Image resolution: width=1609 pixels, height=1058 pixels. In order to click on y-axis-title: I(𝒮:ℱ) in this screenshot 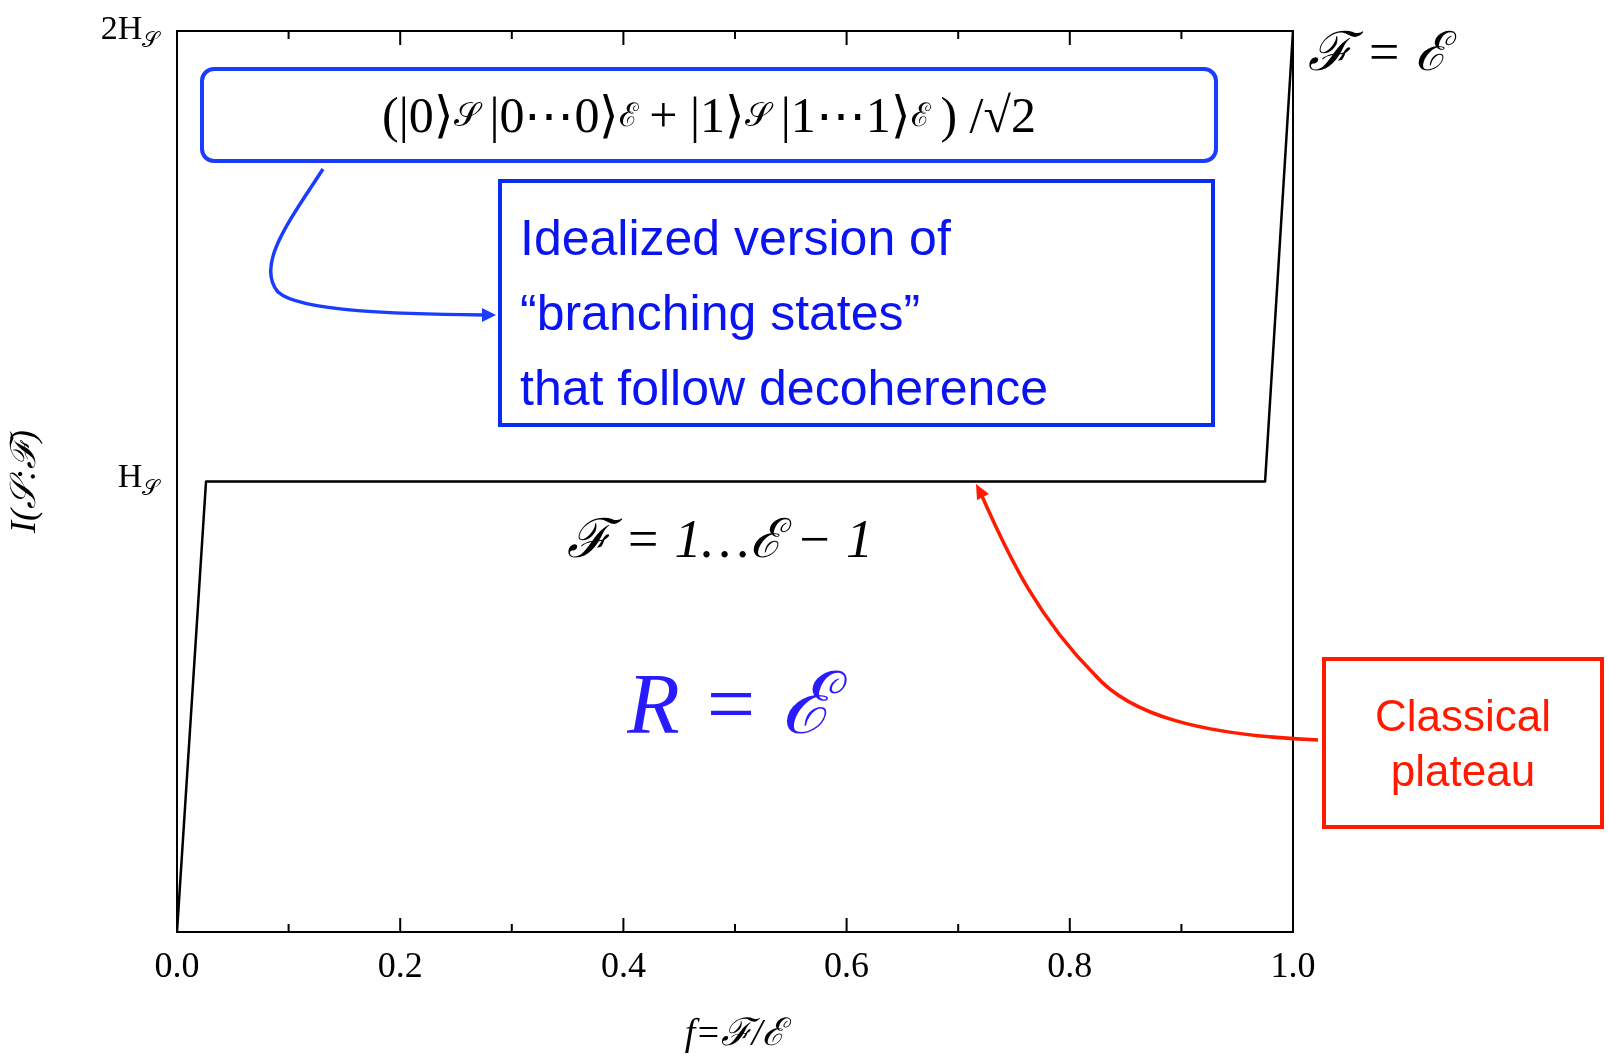, I will do `click(23, 482)`.